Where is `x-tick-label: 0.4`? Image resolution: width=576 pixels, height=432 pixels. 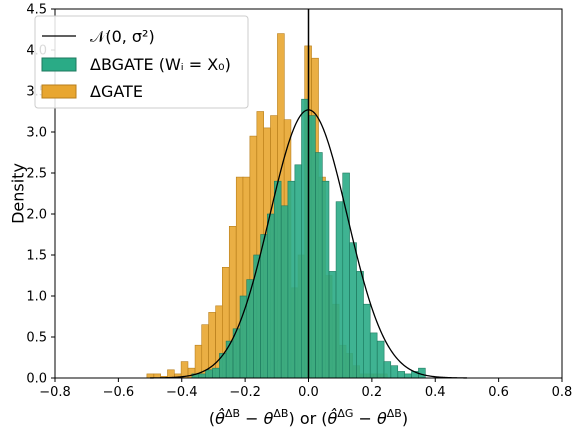 x-tick-label: 0.4 is located at coordinates (435, 392).